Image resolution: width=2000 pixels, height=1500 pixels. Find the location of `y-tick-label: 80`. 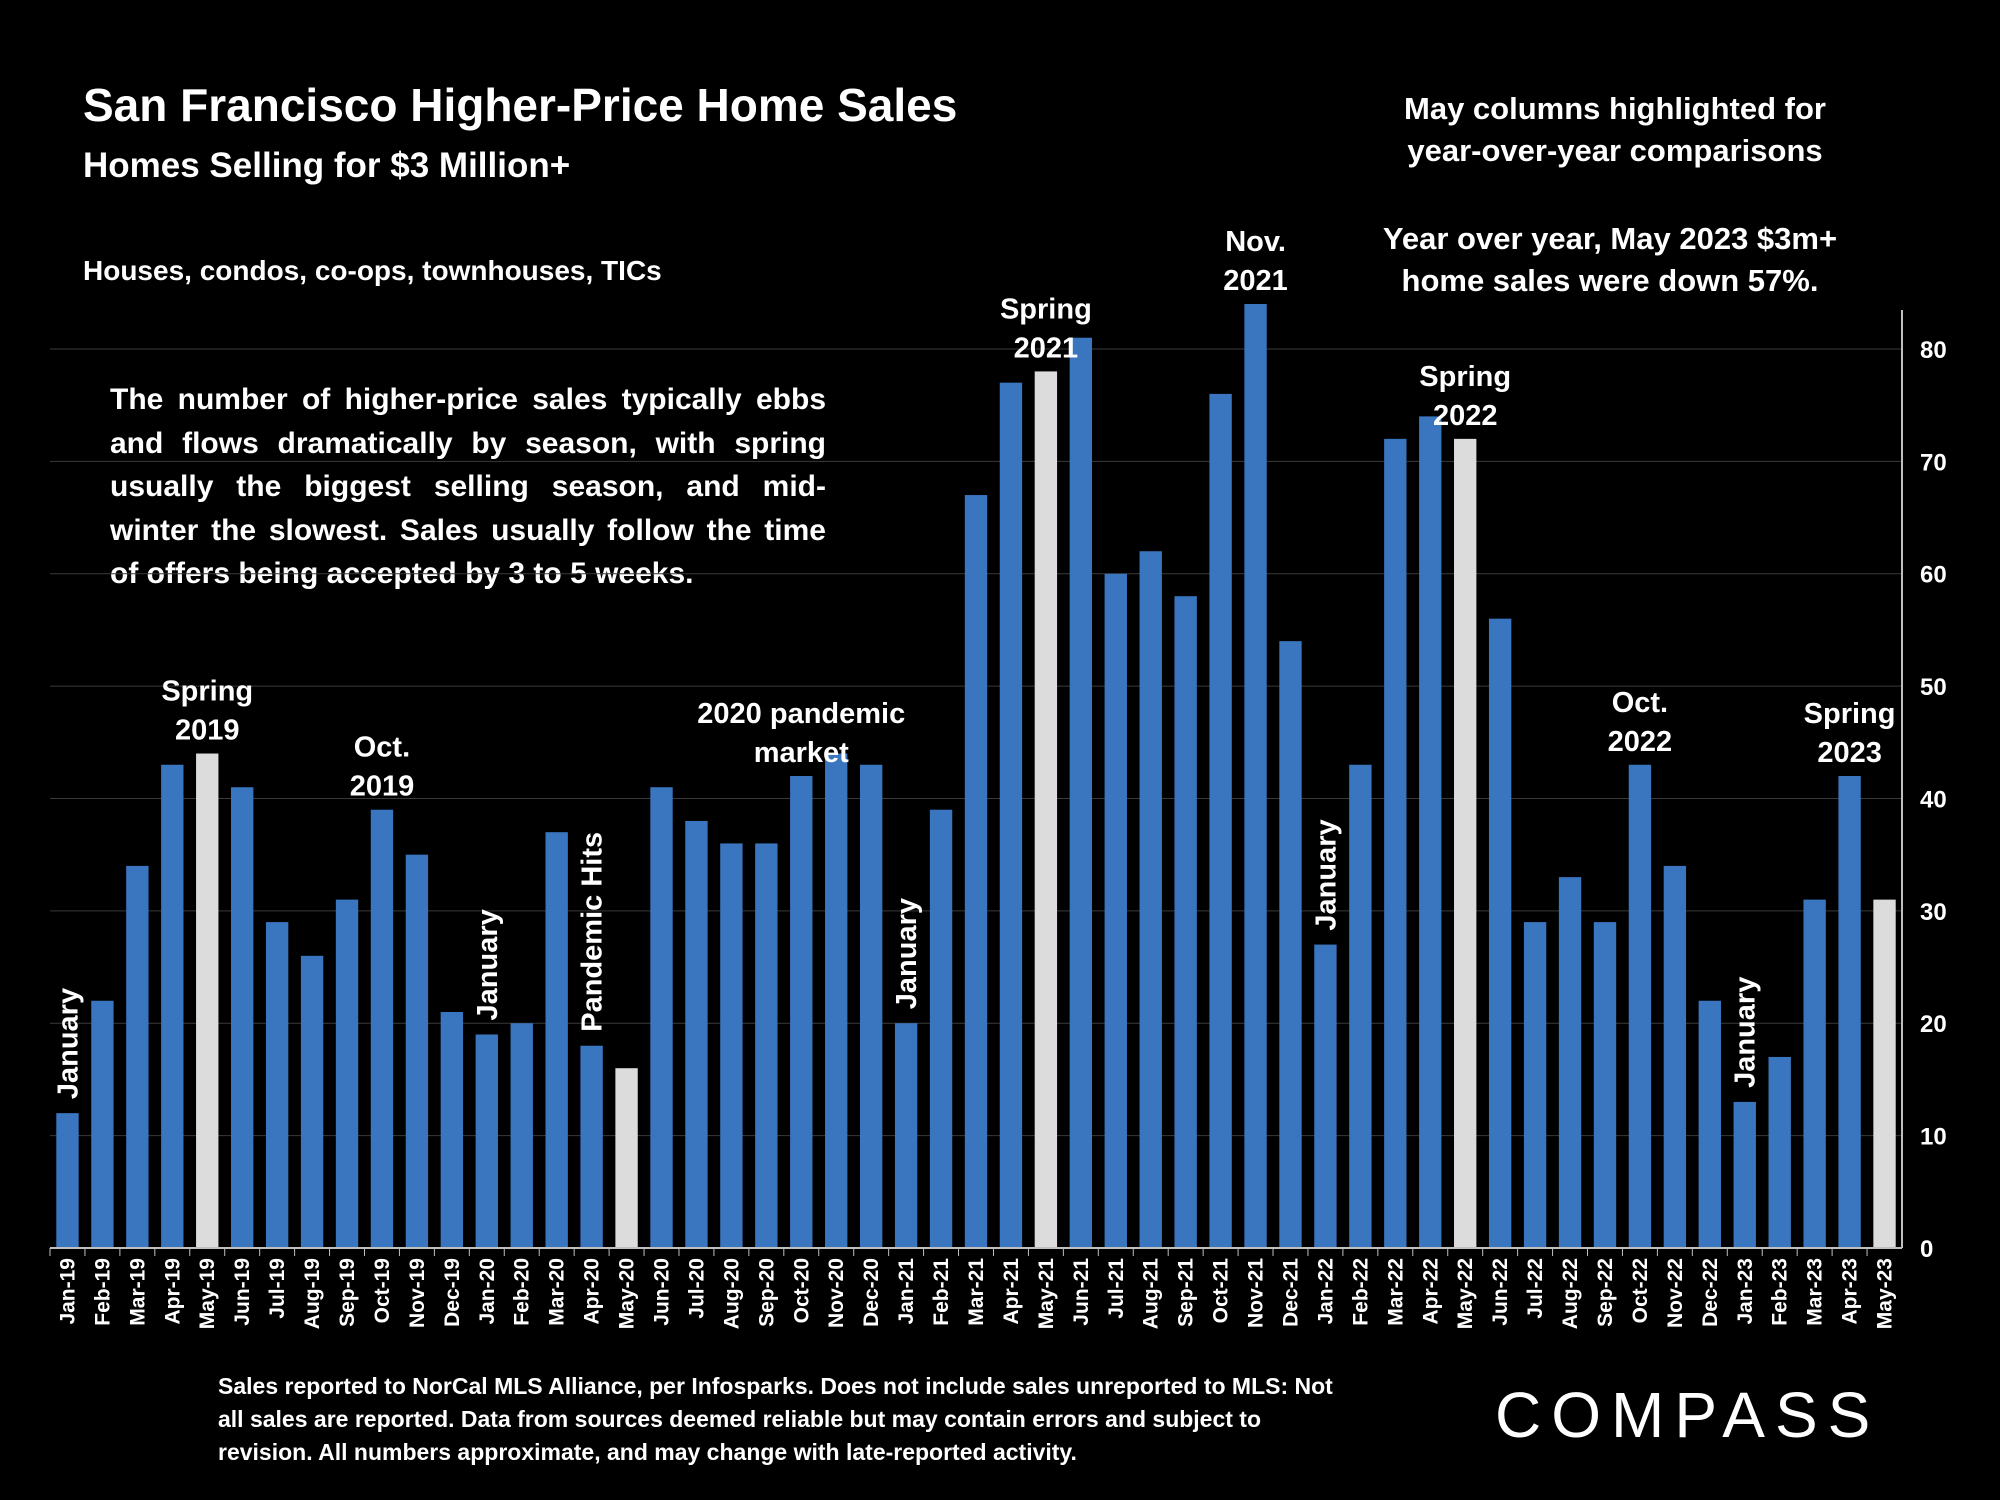

y-tick-label: 80 is located at coordinates (1933, 350).